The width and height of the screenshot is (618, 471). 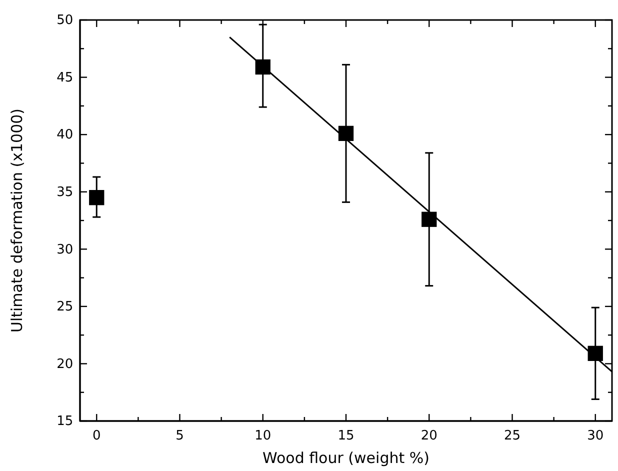 What do you see at coordinates (65, 135) in the screenshot?
I see `y-tick-label: 40` at bounding box center [65, 135].